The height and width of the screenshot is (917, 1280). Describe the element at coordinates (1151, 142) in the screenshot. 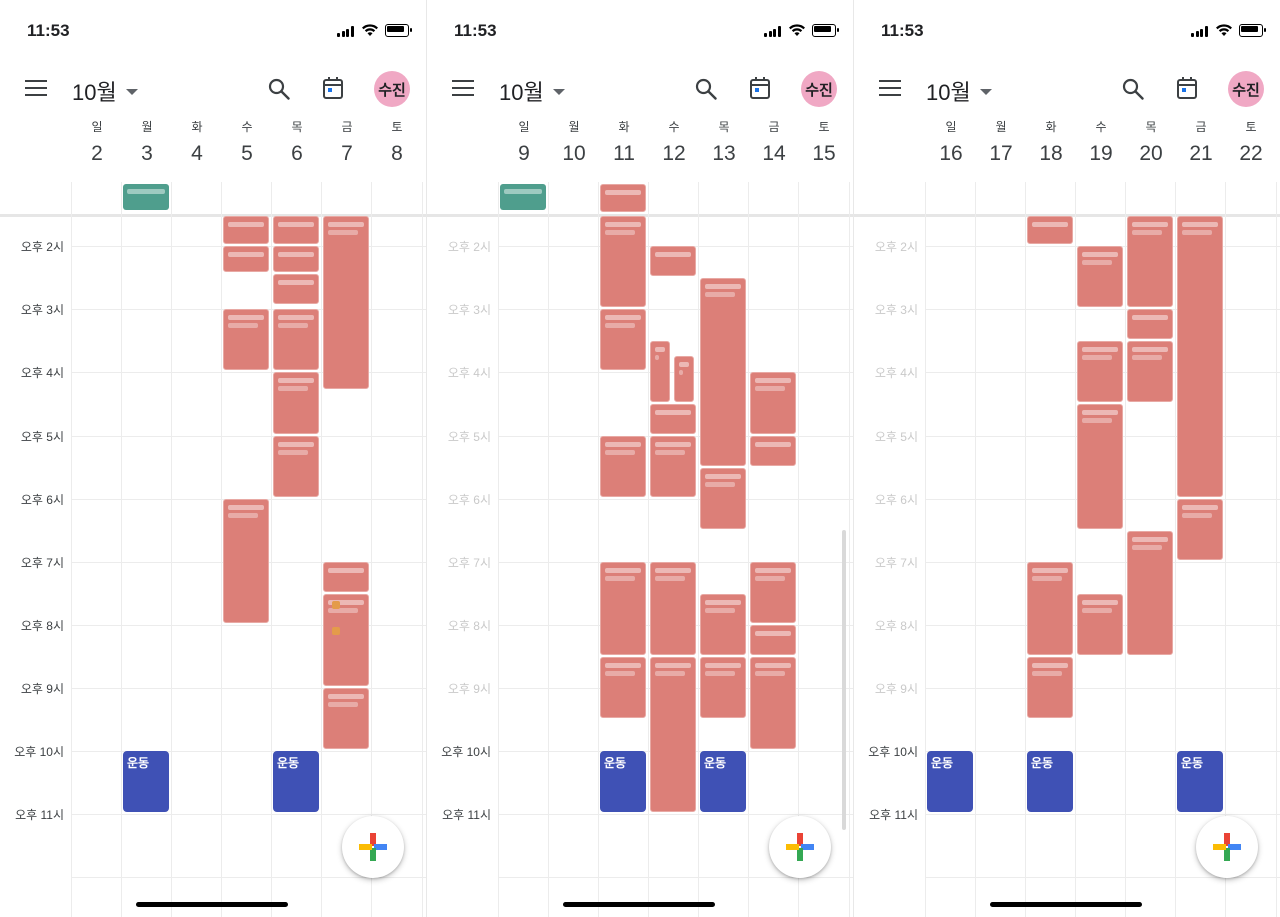

I see `day-column-header: 목 20` at that location.